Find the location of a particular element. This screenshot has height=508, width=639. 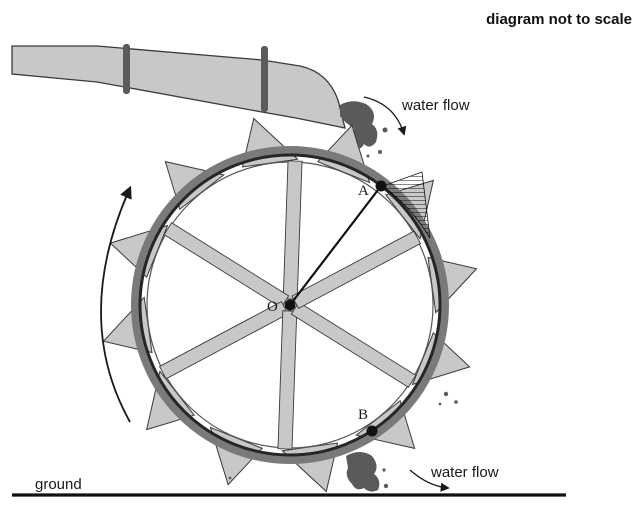

water-flow-label-bottom: water flow is located at coordinates (464, 472).